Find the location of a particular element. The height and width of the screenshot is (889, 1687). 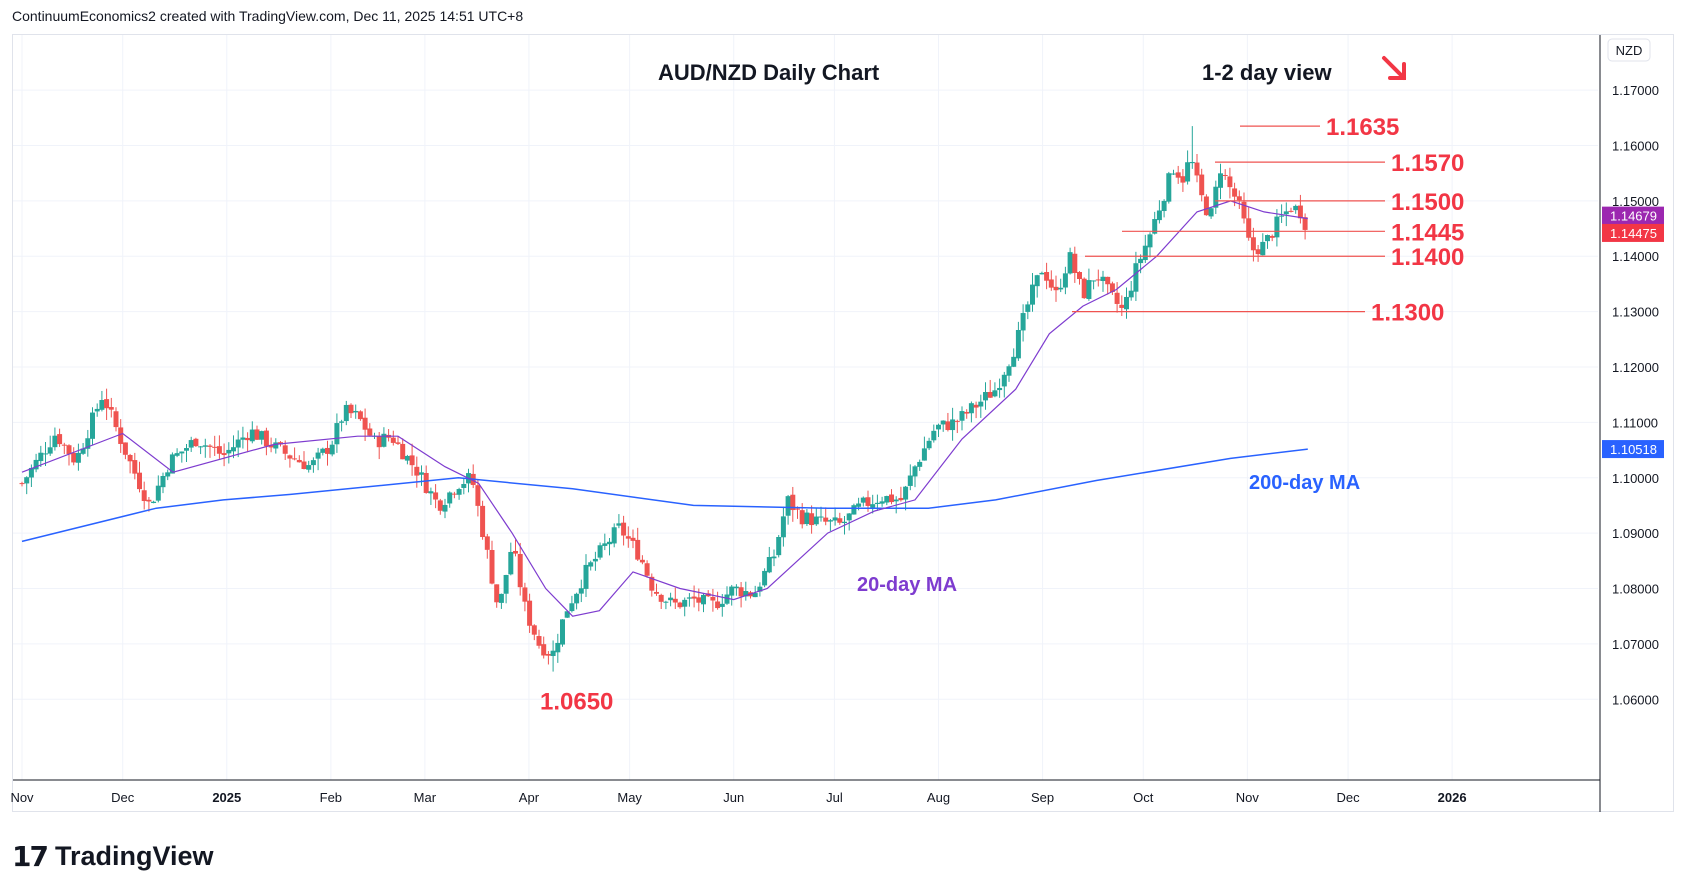

x-tick-label: Apr is located at coordinates (529, 797).